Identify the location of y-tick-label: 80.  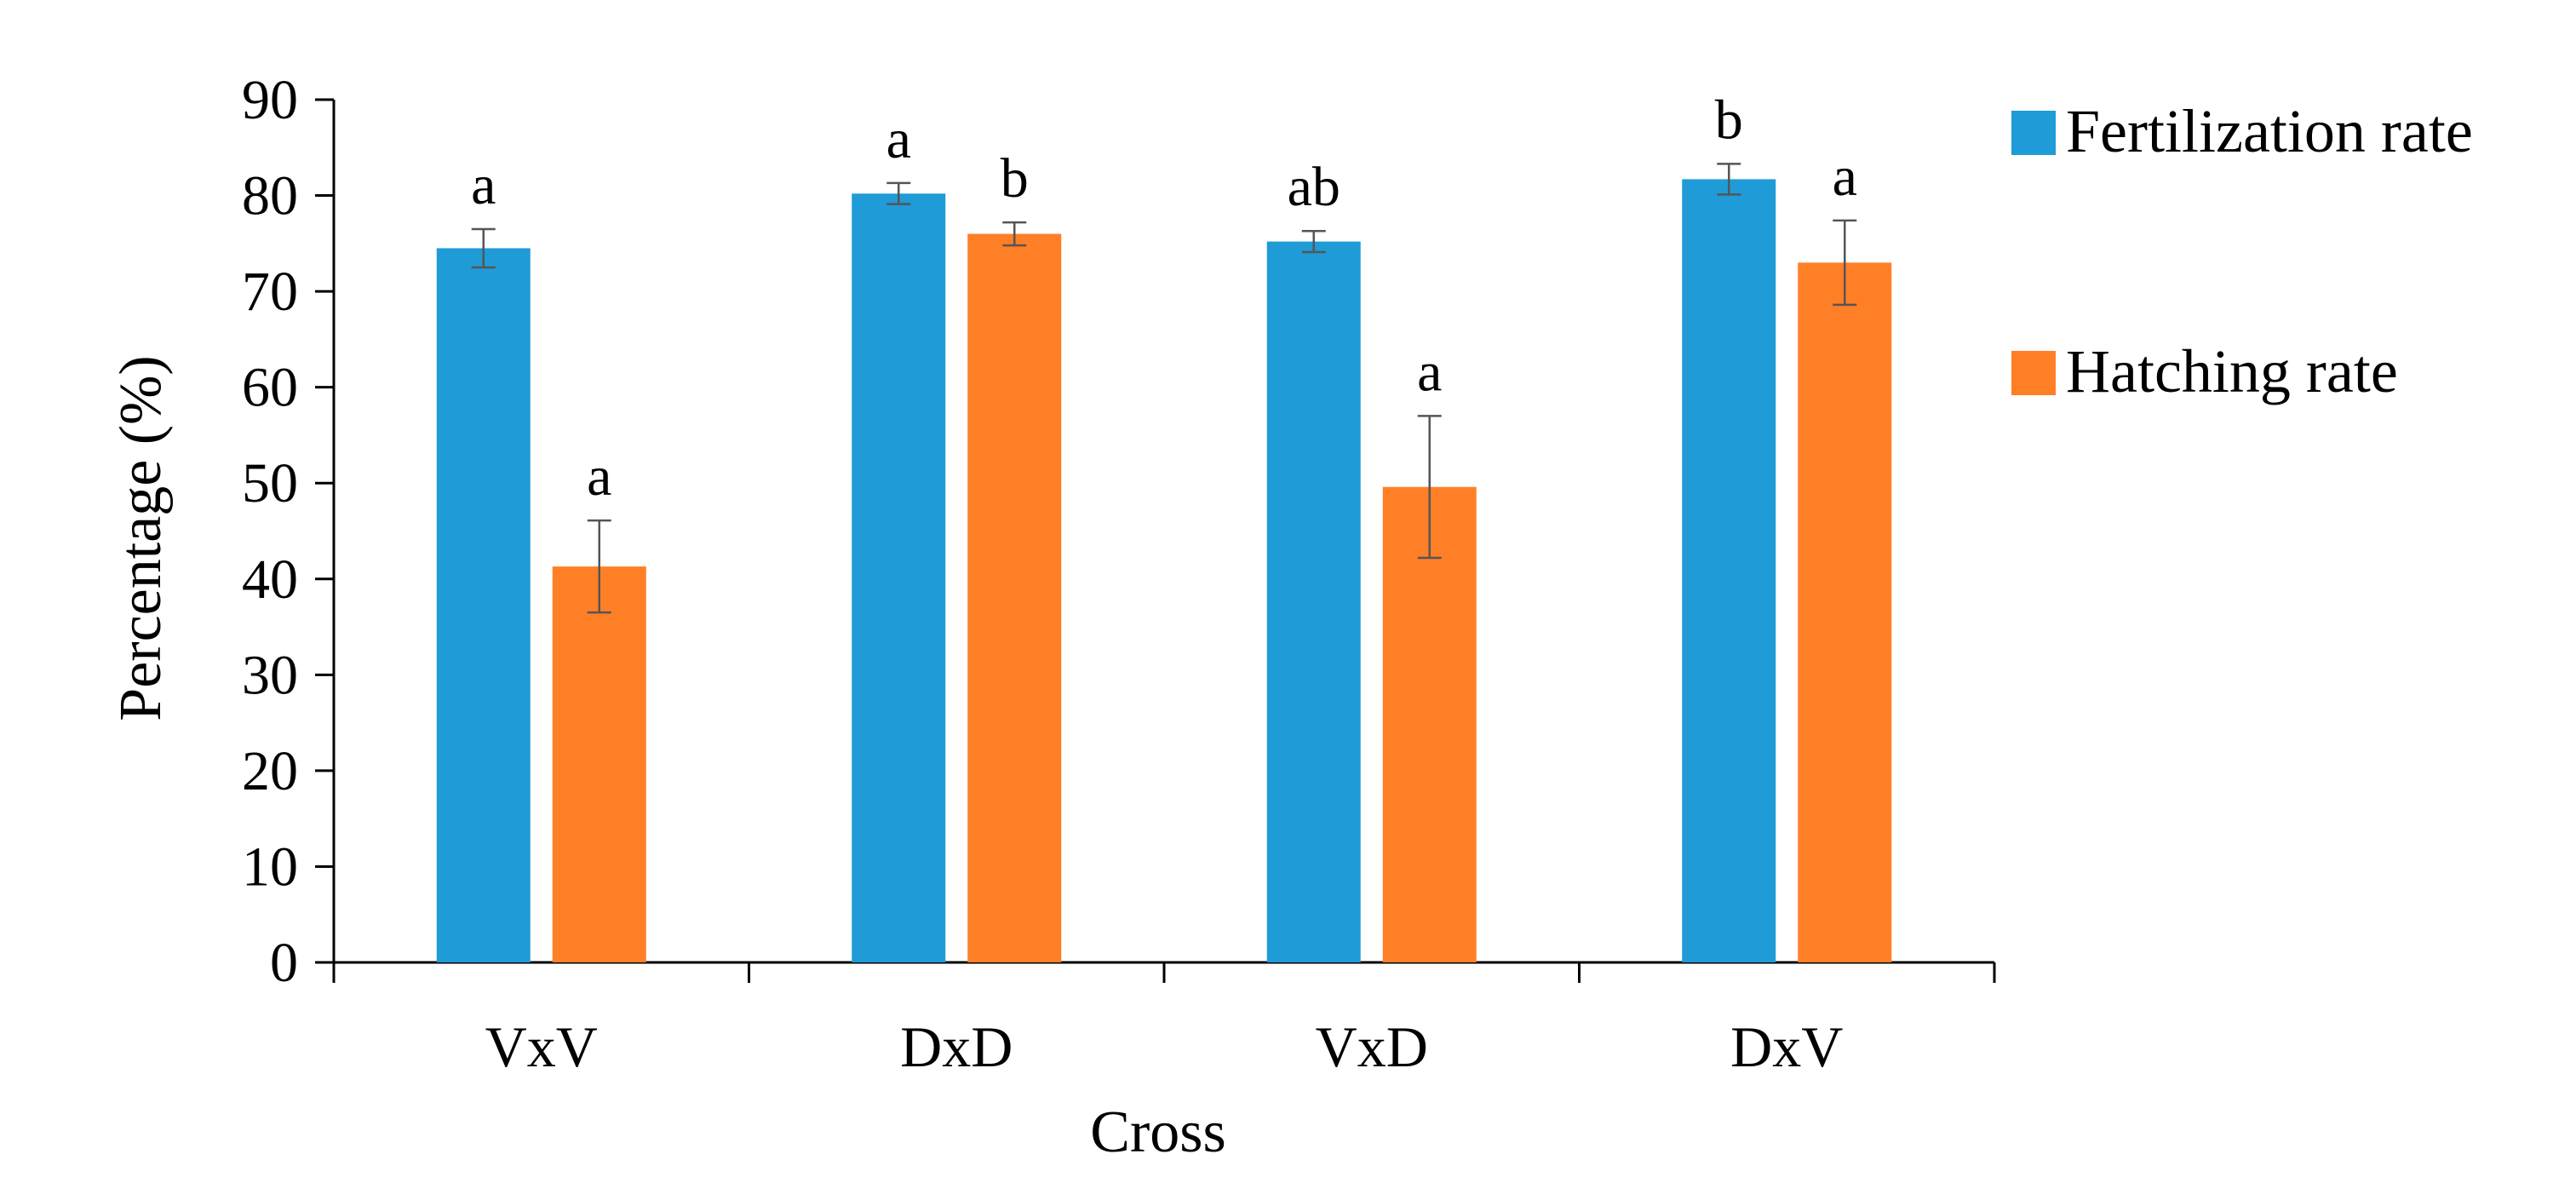
(270, 196).